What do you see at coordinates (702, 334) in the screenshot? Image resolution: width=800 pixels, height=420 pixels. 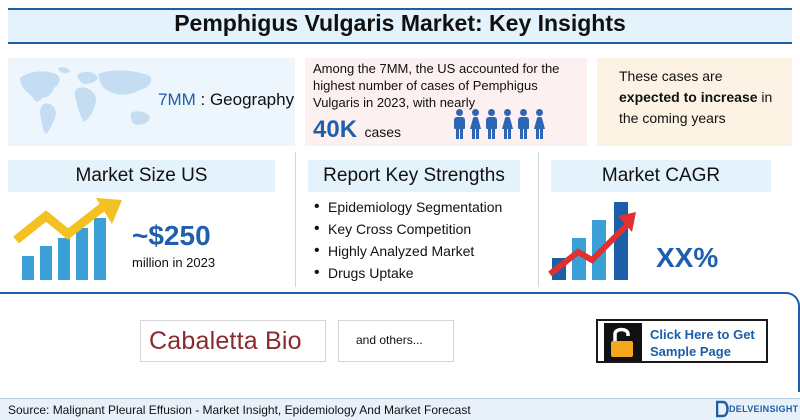 I see `cta-line1: Click Here to Get` at bounding box center [702, 334].